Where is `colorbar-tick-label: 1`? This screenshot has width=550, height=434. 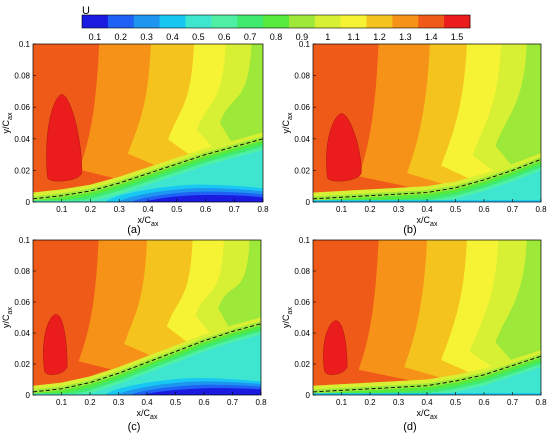
colorbar-tick-label: 1 is located at coordinates (327, 37).